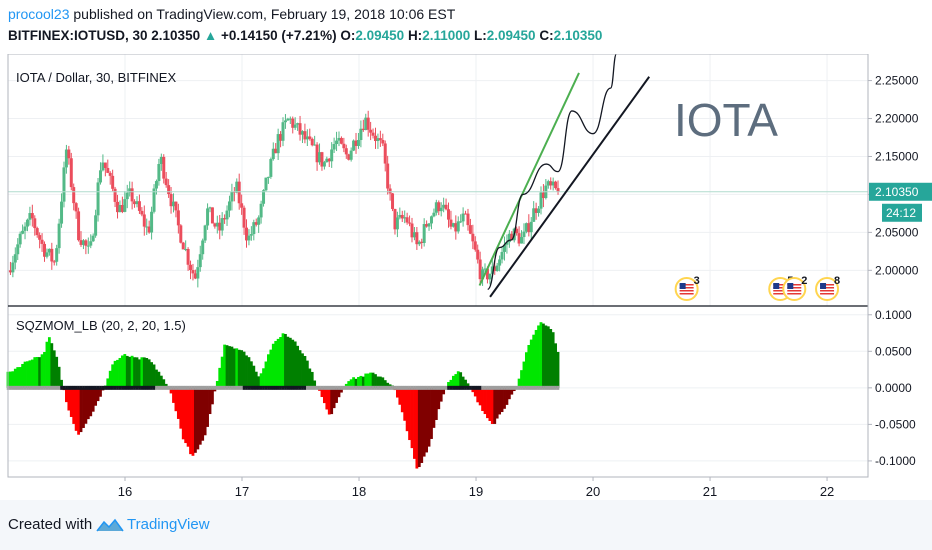 Image resolution: width=932 pixels, height=550 pixels. I want to click on black-trendline, so click(570, 187).